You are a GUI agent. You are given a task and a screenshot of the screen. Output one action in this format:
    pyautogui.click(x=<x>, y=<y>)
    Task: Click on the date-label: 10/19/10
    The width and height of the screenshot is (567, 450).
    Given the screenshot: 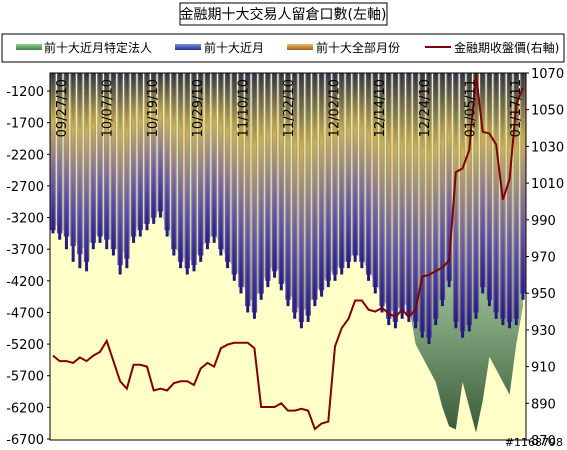 What is the action you would take?
    pyautogui.click(x=153, y=108)
    